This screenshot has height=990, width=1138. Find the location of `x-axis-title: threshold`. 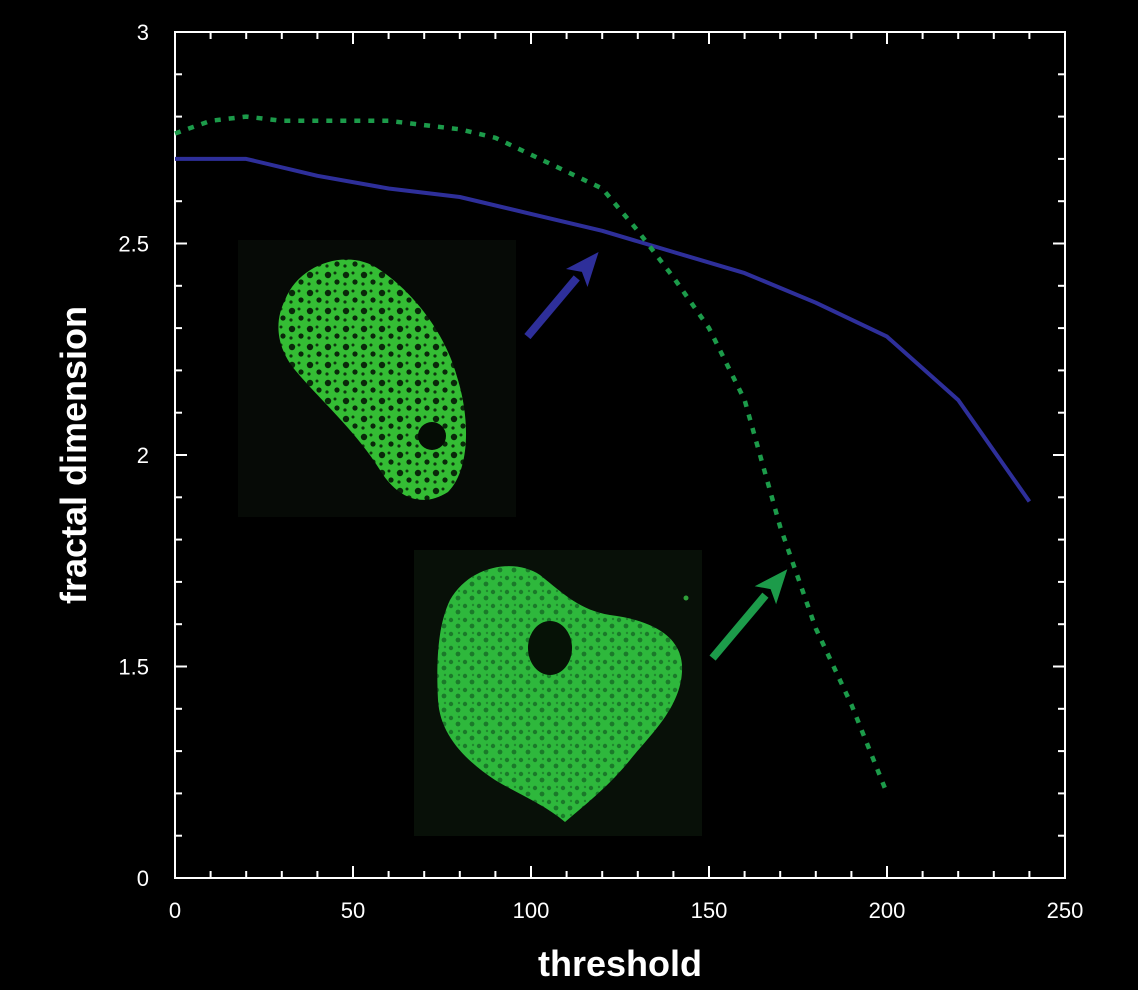

x-axis-title: threshold is located at coordinates (620, 963).